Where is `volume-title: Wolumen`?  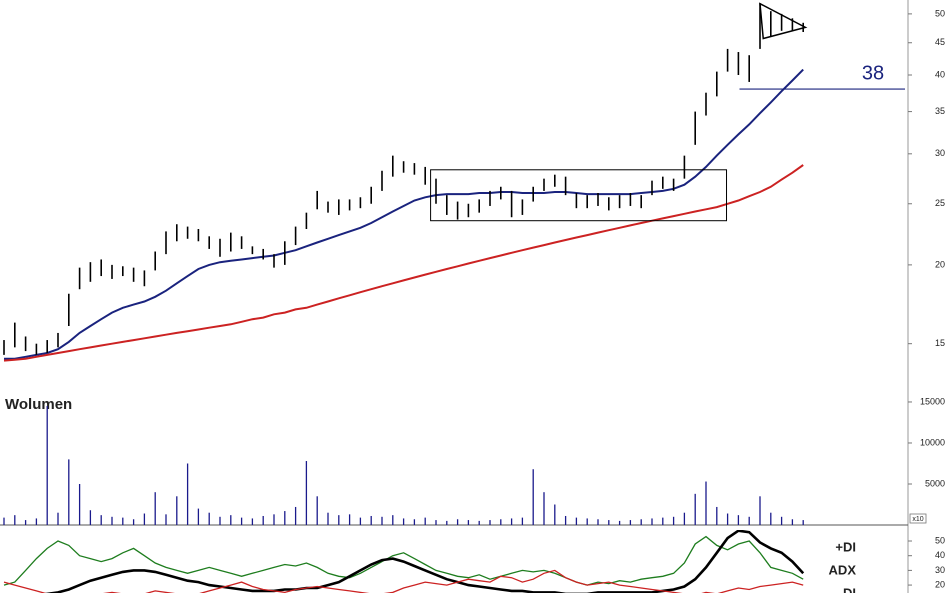 volume-title: Wolumen is located at coordinates (38, 404).